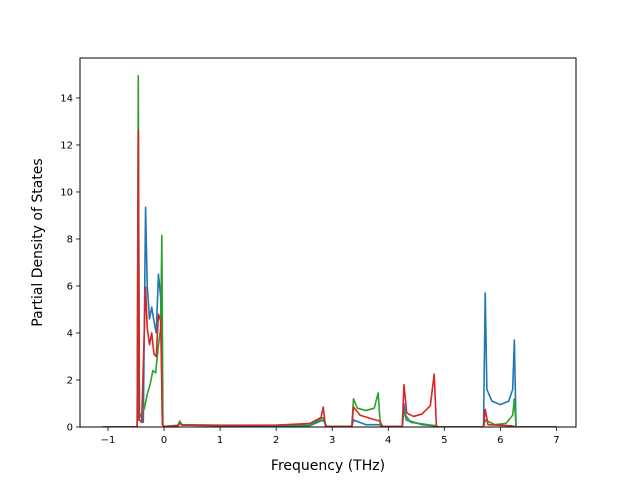 The height and width of the screenshot is (480, 640). Describe the element at coordinates (66, 145) in the screenshot. I see `y-tick-label: 12` at that location.